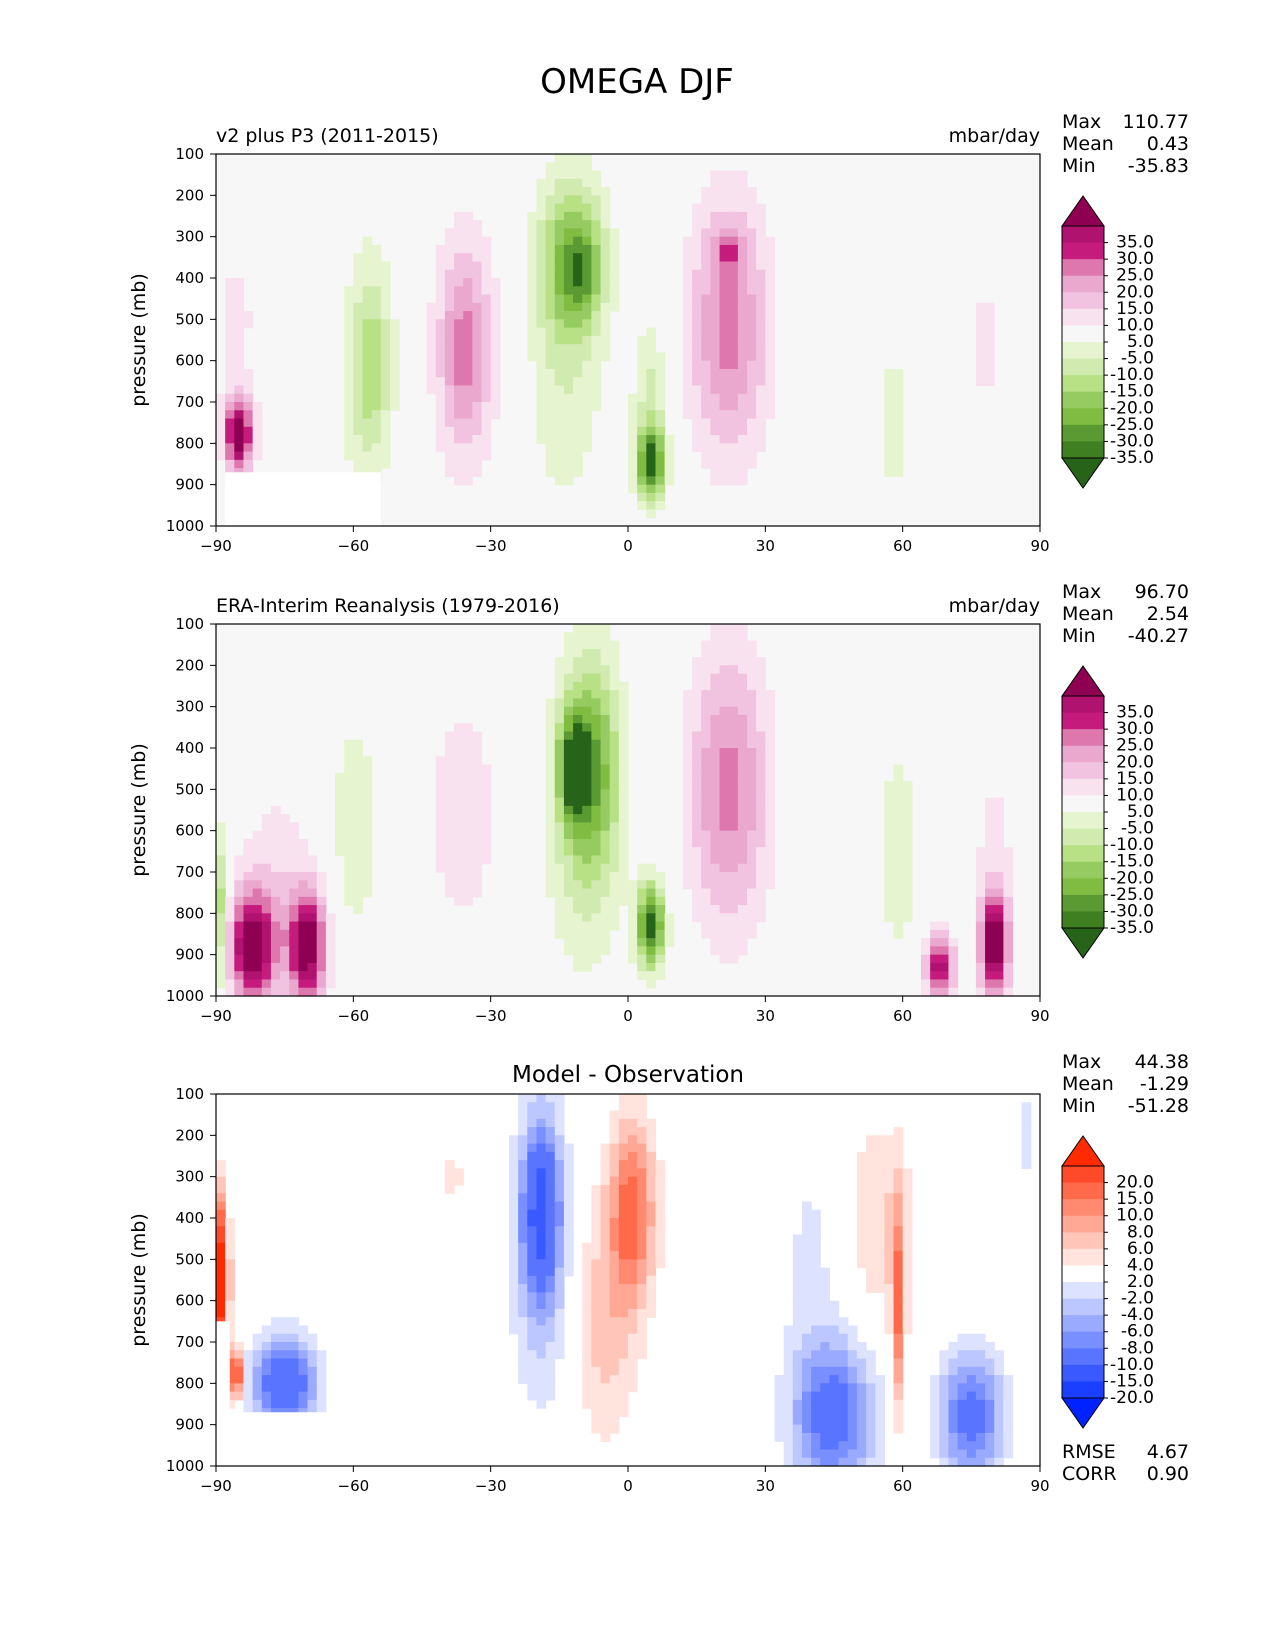  Describe the element at coordinates (1162, 592) in the screenshot. I see `stat-value: 96.70` at that location.